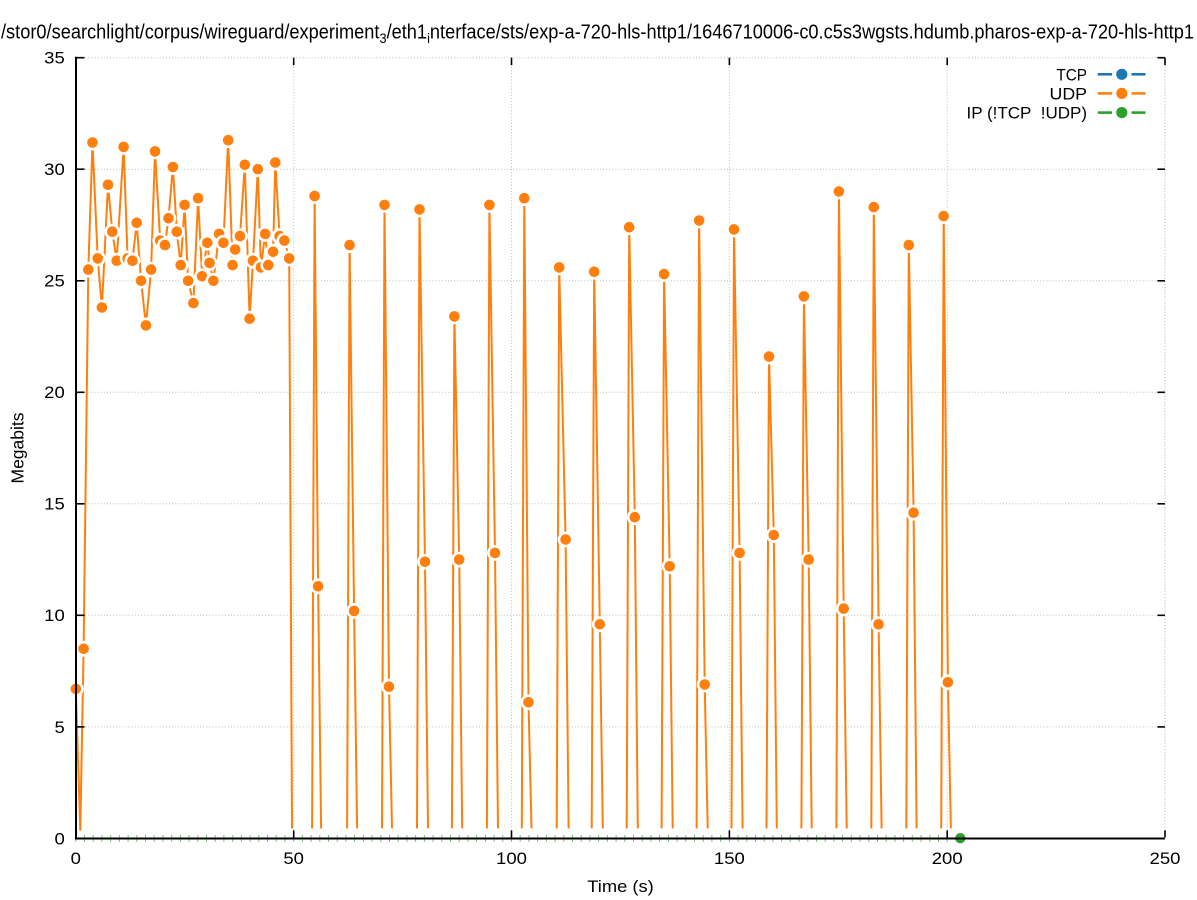  I want to click on svg-text: 35, so click(54, 59).